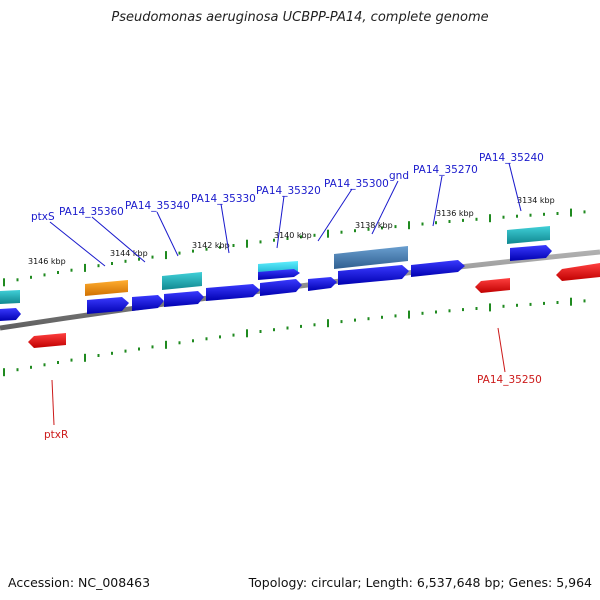 The image size is (600, 600). I want to click on tick-label-3138: 3138 kbp, so click(374, 225).